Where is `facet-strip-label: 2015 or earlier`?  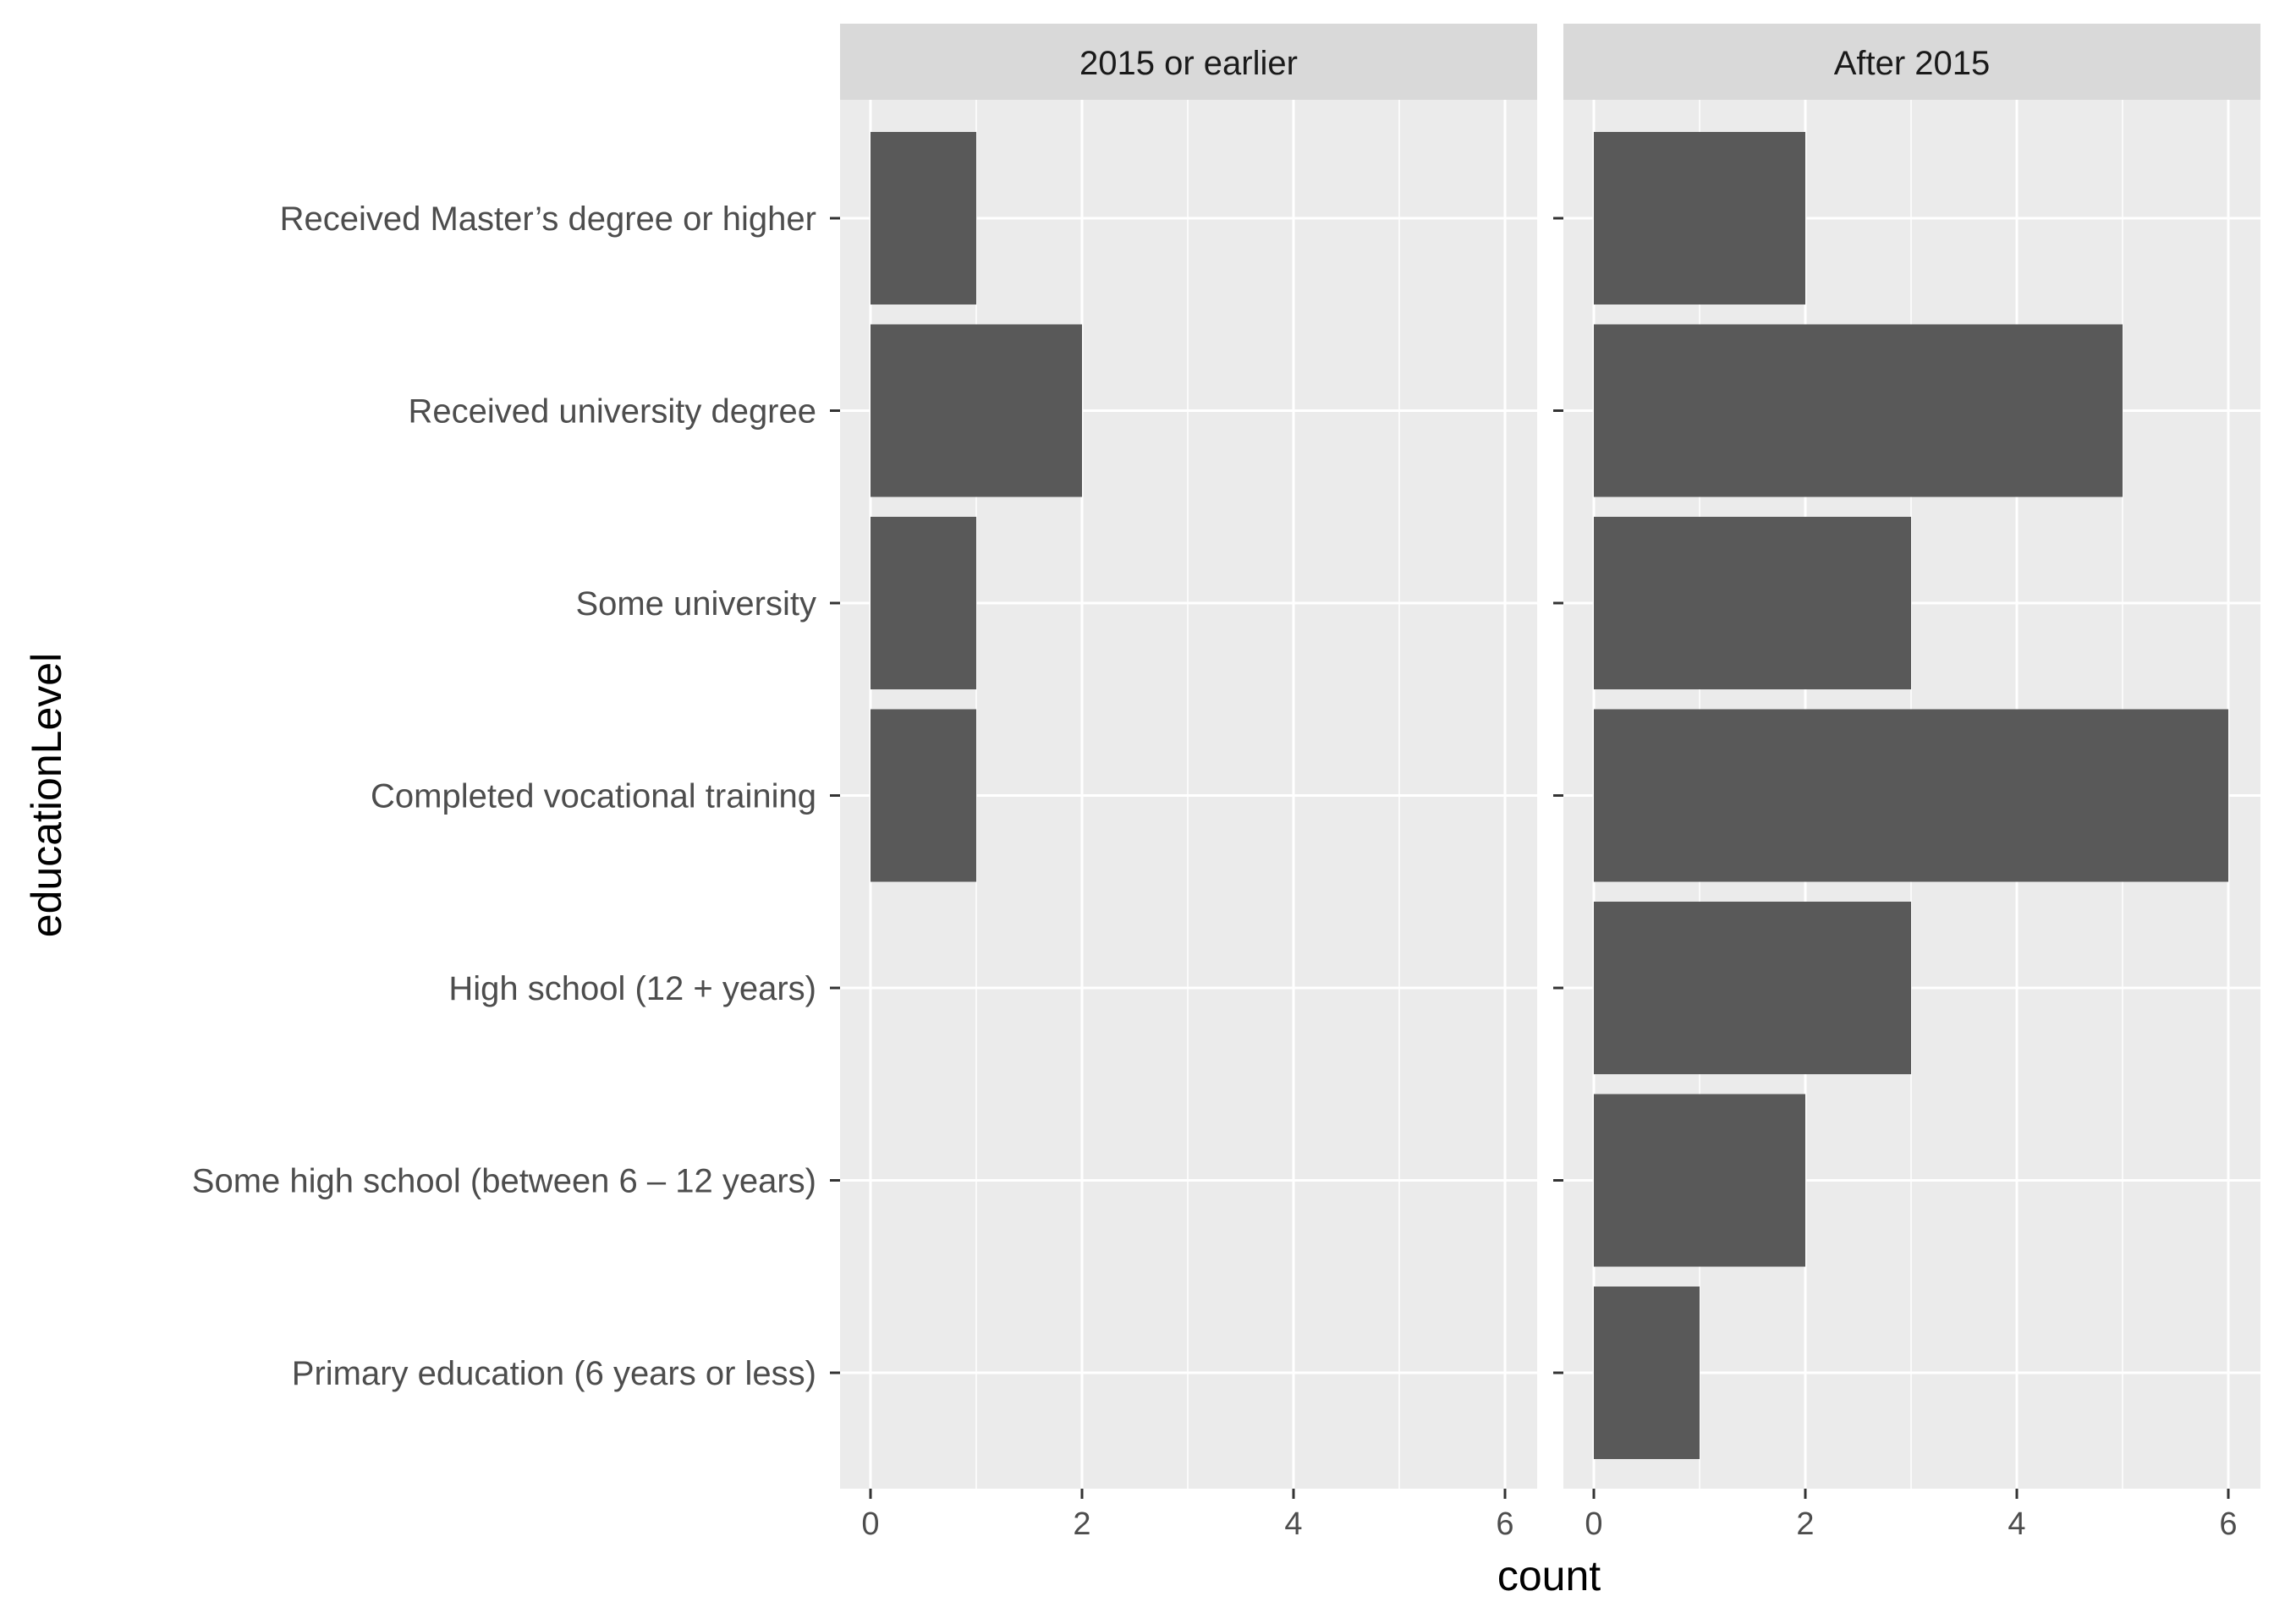
facet-strip-label: 2015 or earlier is located at coordinates (1189, 64).